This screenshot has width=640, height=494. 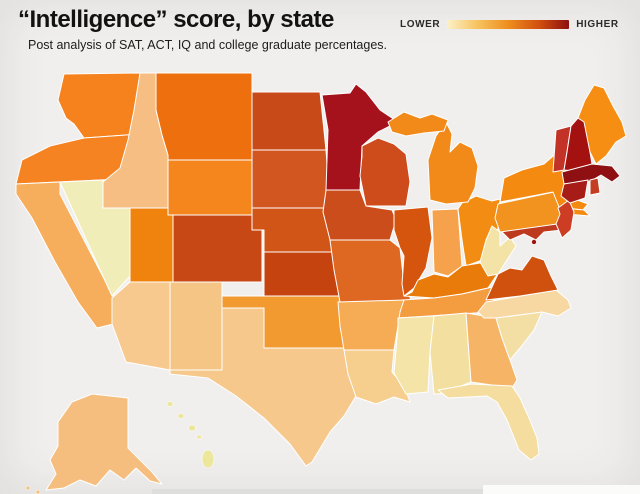 What do you see at coordinates (291, 179) in the screenshot?
I see `state-south-dakota` at bounding box center [291, 179].